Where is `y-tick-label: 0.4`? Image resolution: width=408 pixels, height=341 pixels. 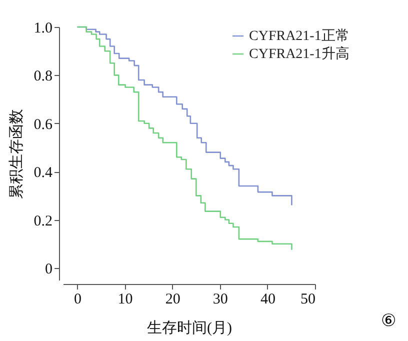
y-tick-label: 0.4 is located at coordinates (43, 173).